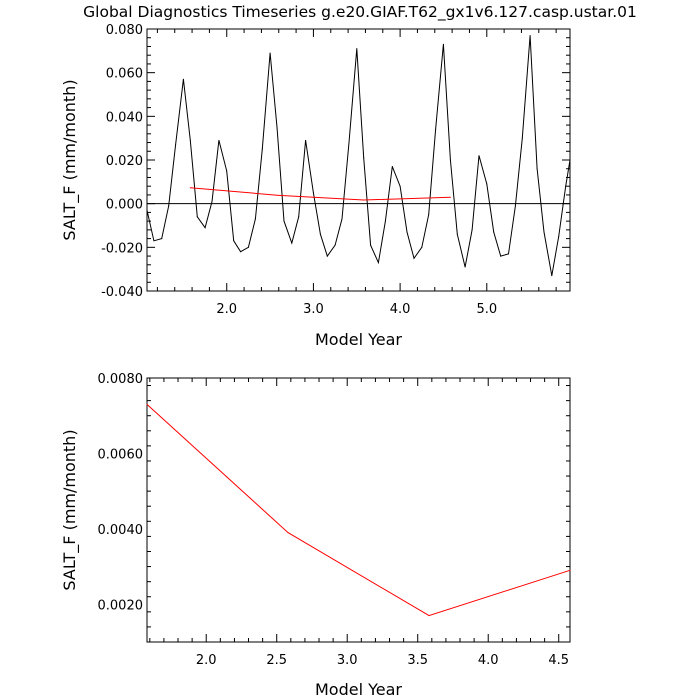 This screenshot has width=700, height=700. Describe the element at coordinates (124, 161) in the screenshot. I see `y-tick-label: 0.020` at that location.